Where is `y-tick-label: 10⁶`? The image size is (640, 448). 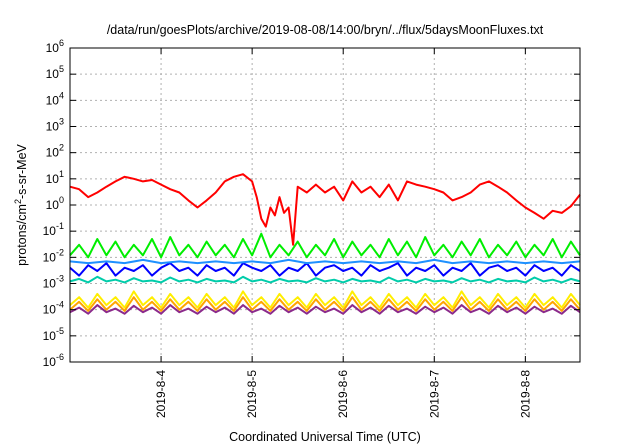 y-tick-label: 10⁶ is located at coordinates (55, 46).